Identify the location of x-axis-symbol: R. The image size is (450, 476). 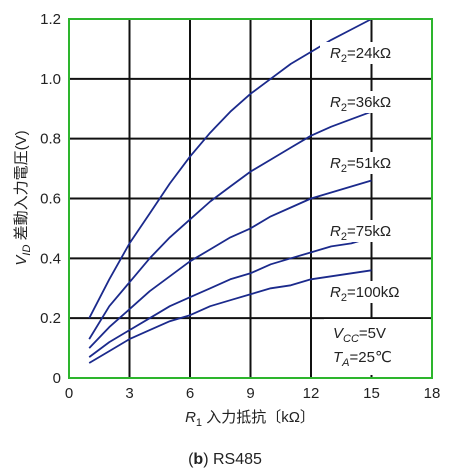
(190, 417).